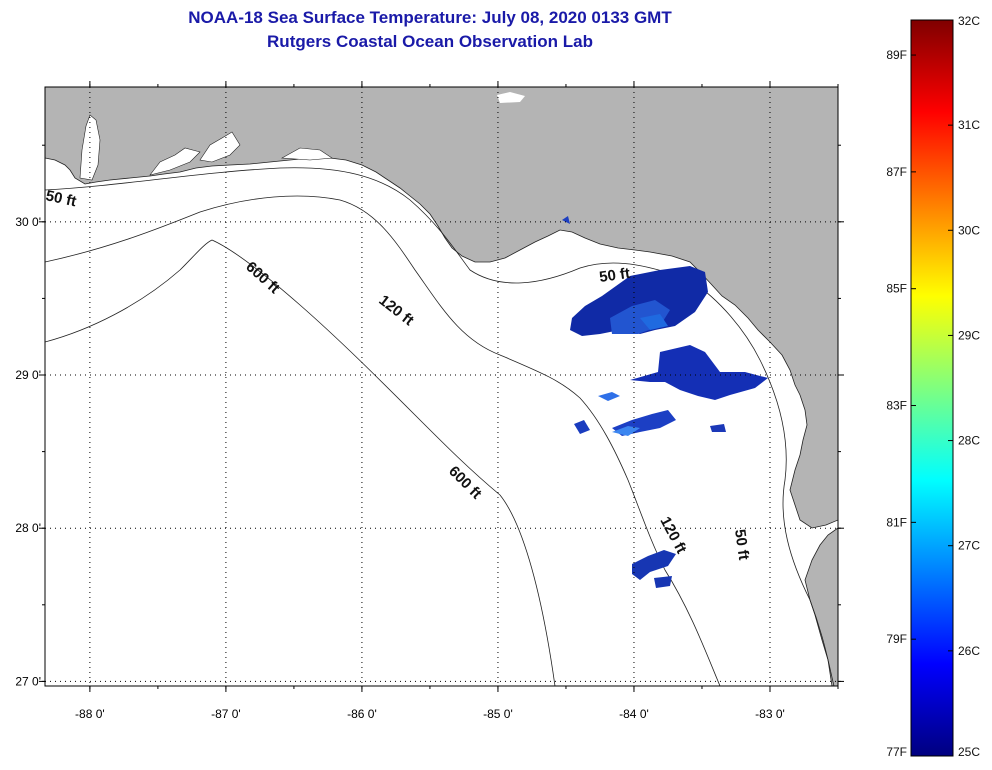 The height and width of the screenshot is (770, 992). I want to click on colorbar-label-c: 26C, so click(969, 651).